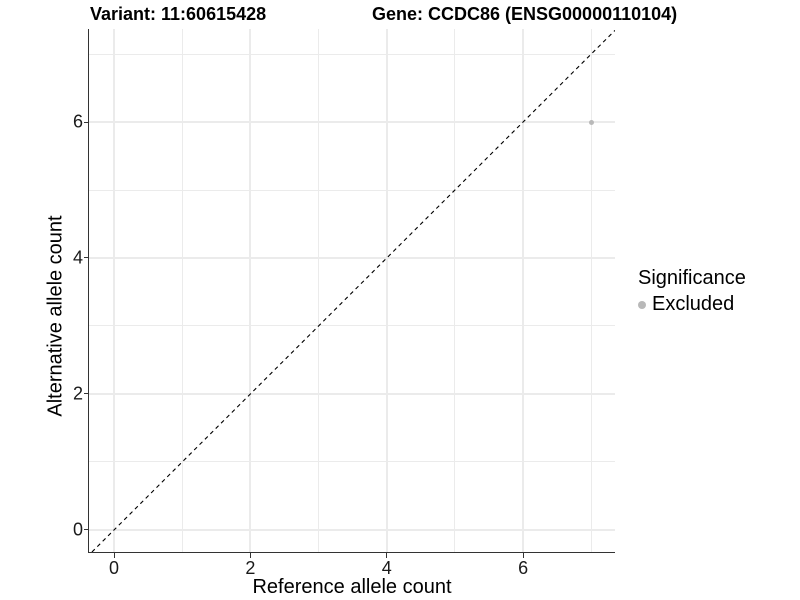 This screenshot has width=800, height=600. I want to click on x-axis-line, so click(351, 552).